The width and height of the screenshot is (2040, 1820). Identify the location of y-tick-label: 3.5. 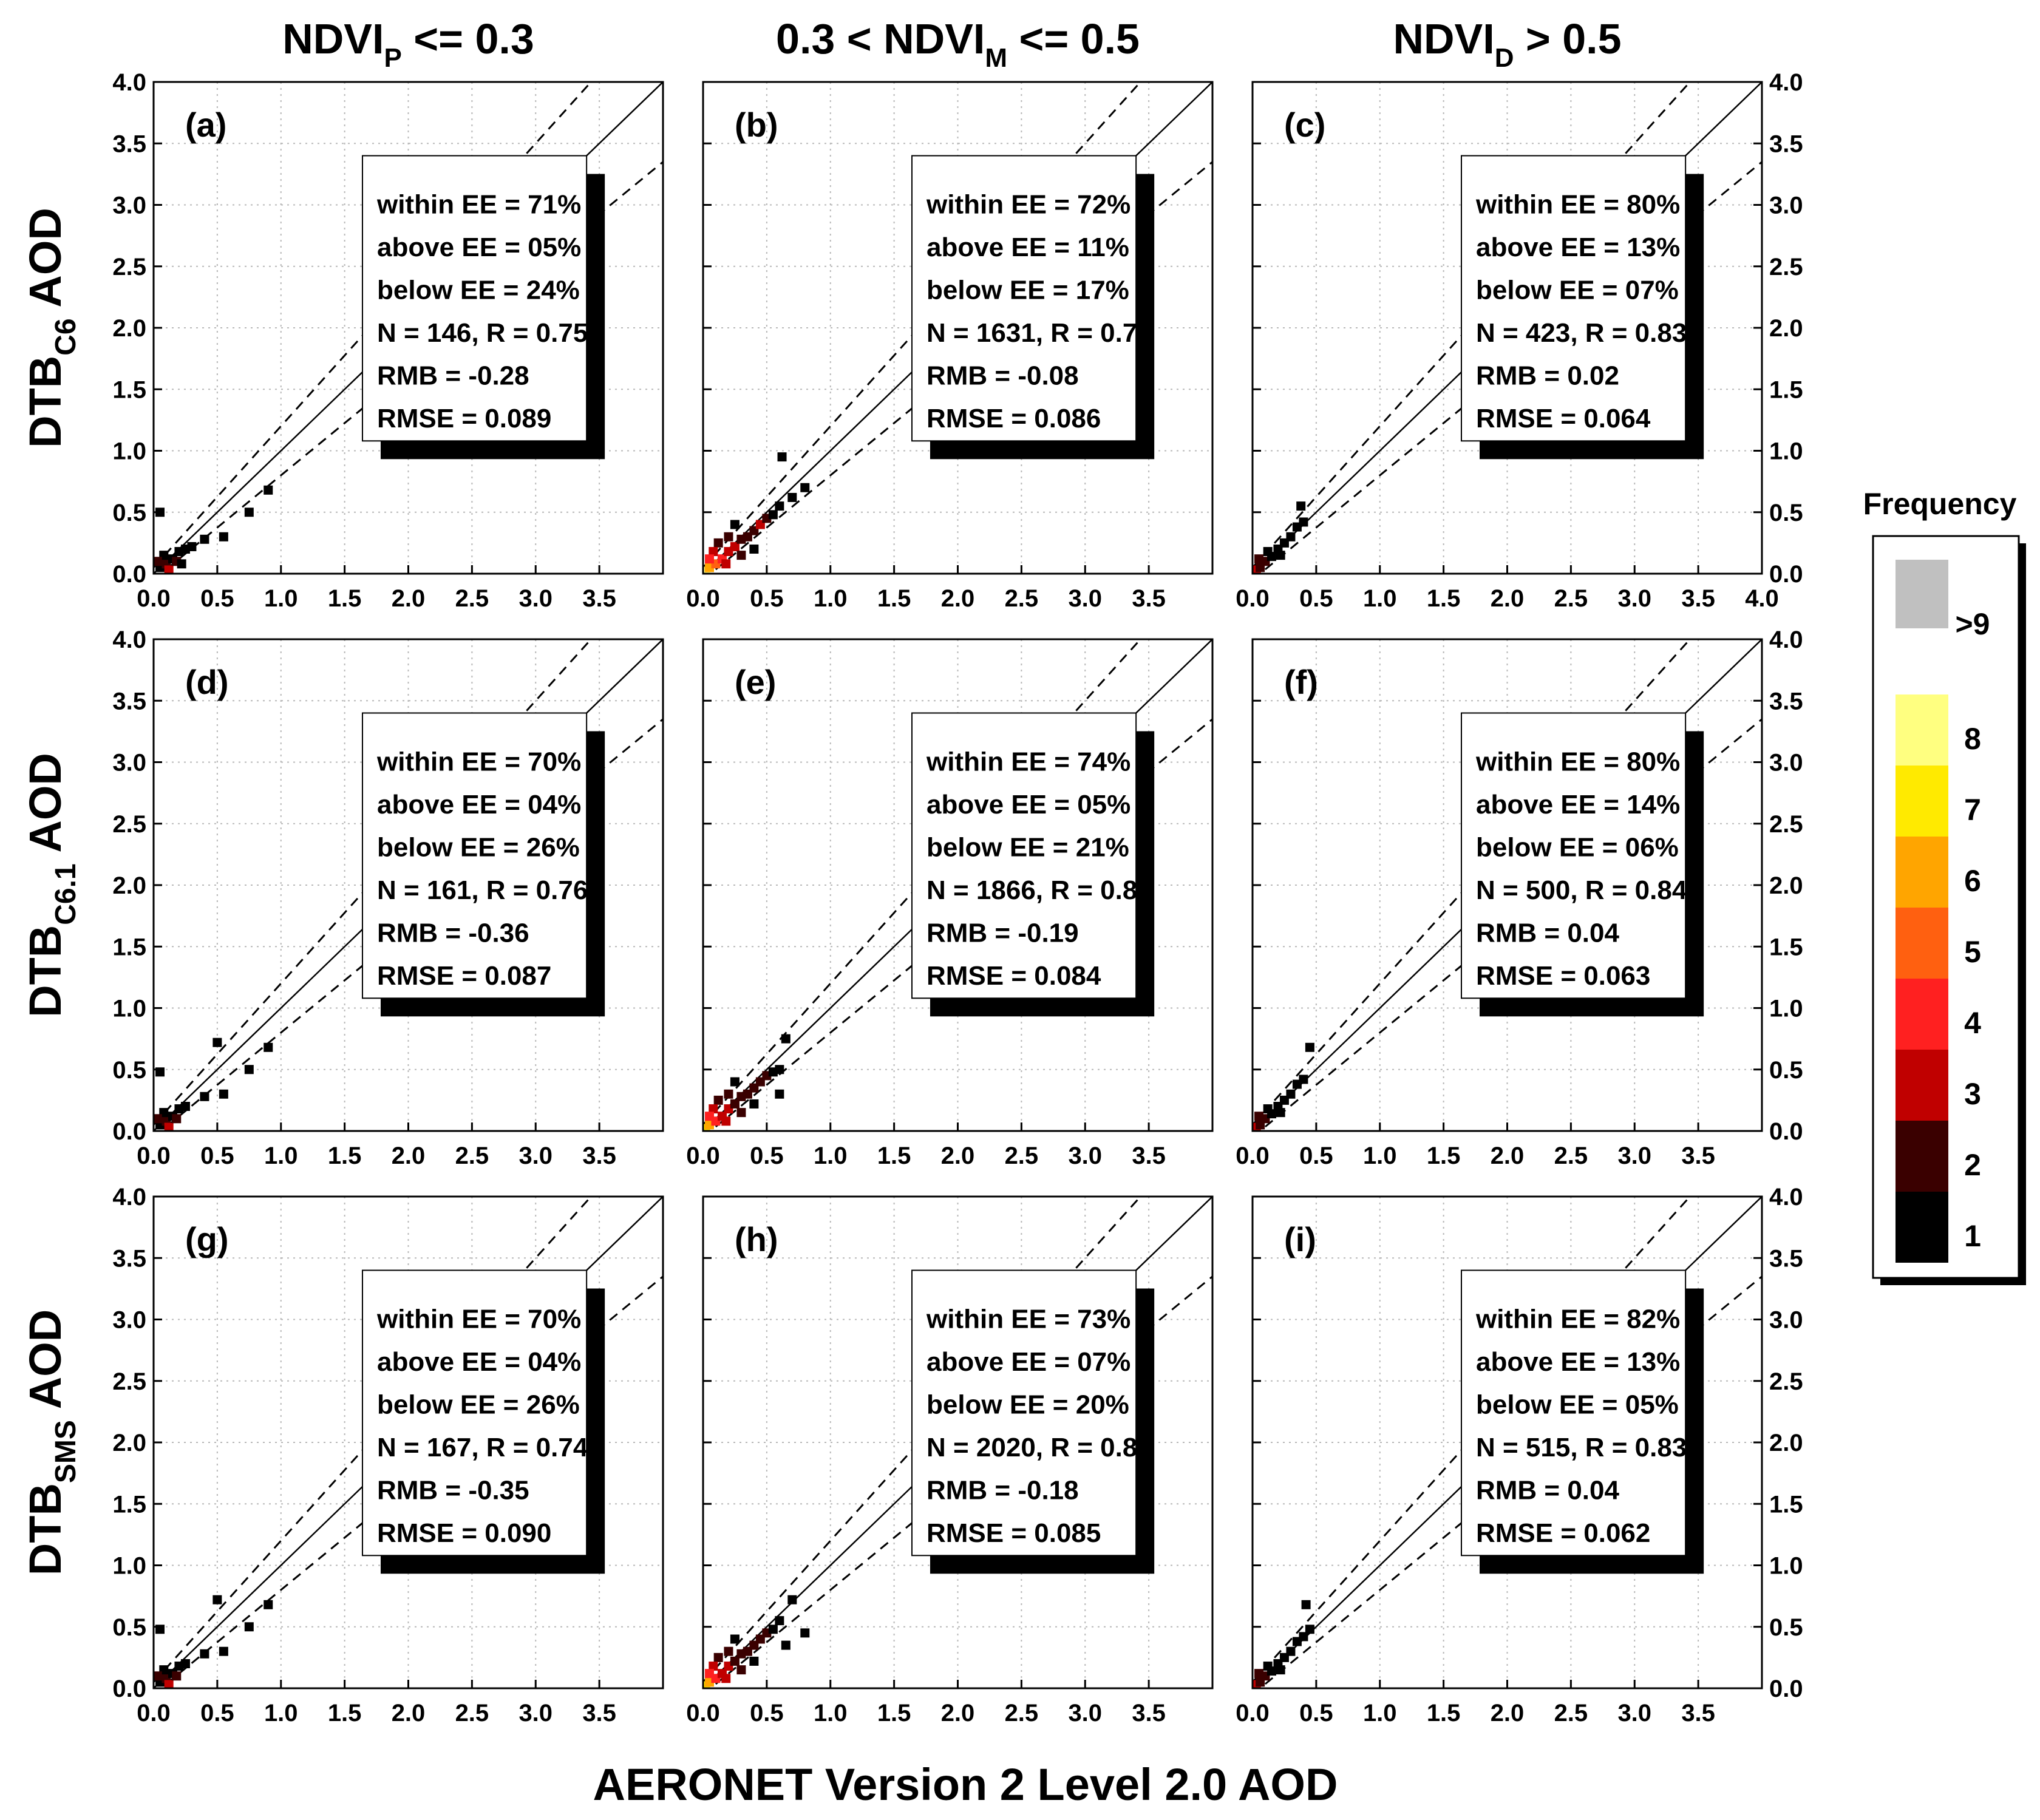
(129, 701).